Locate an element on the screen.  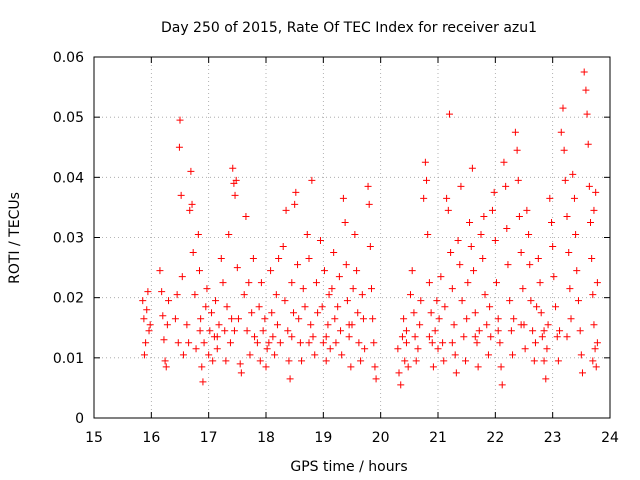
y-tick-label: 0.02 is located at coordinates (68, 299).